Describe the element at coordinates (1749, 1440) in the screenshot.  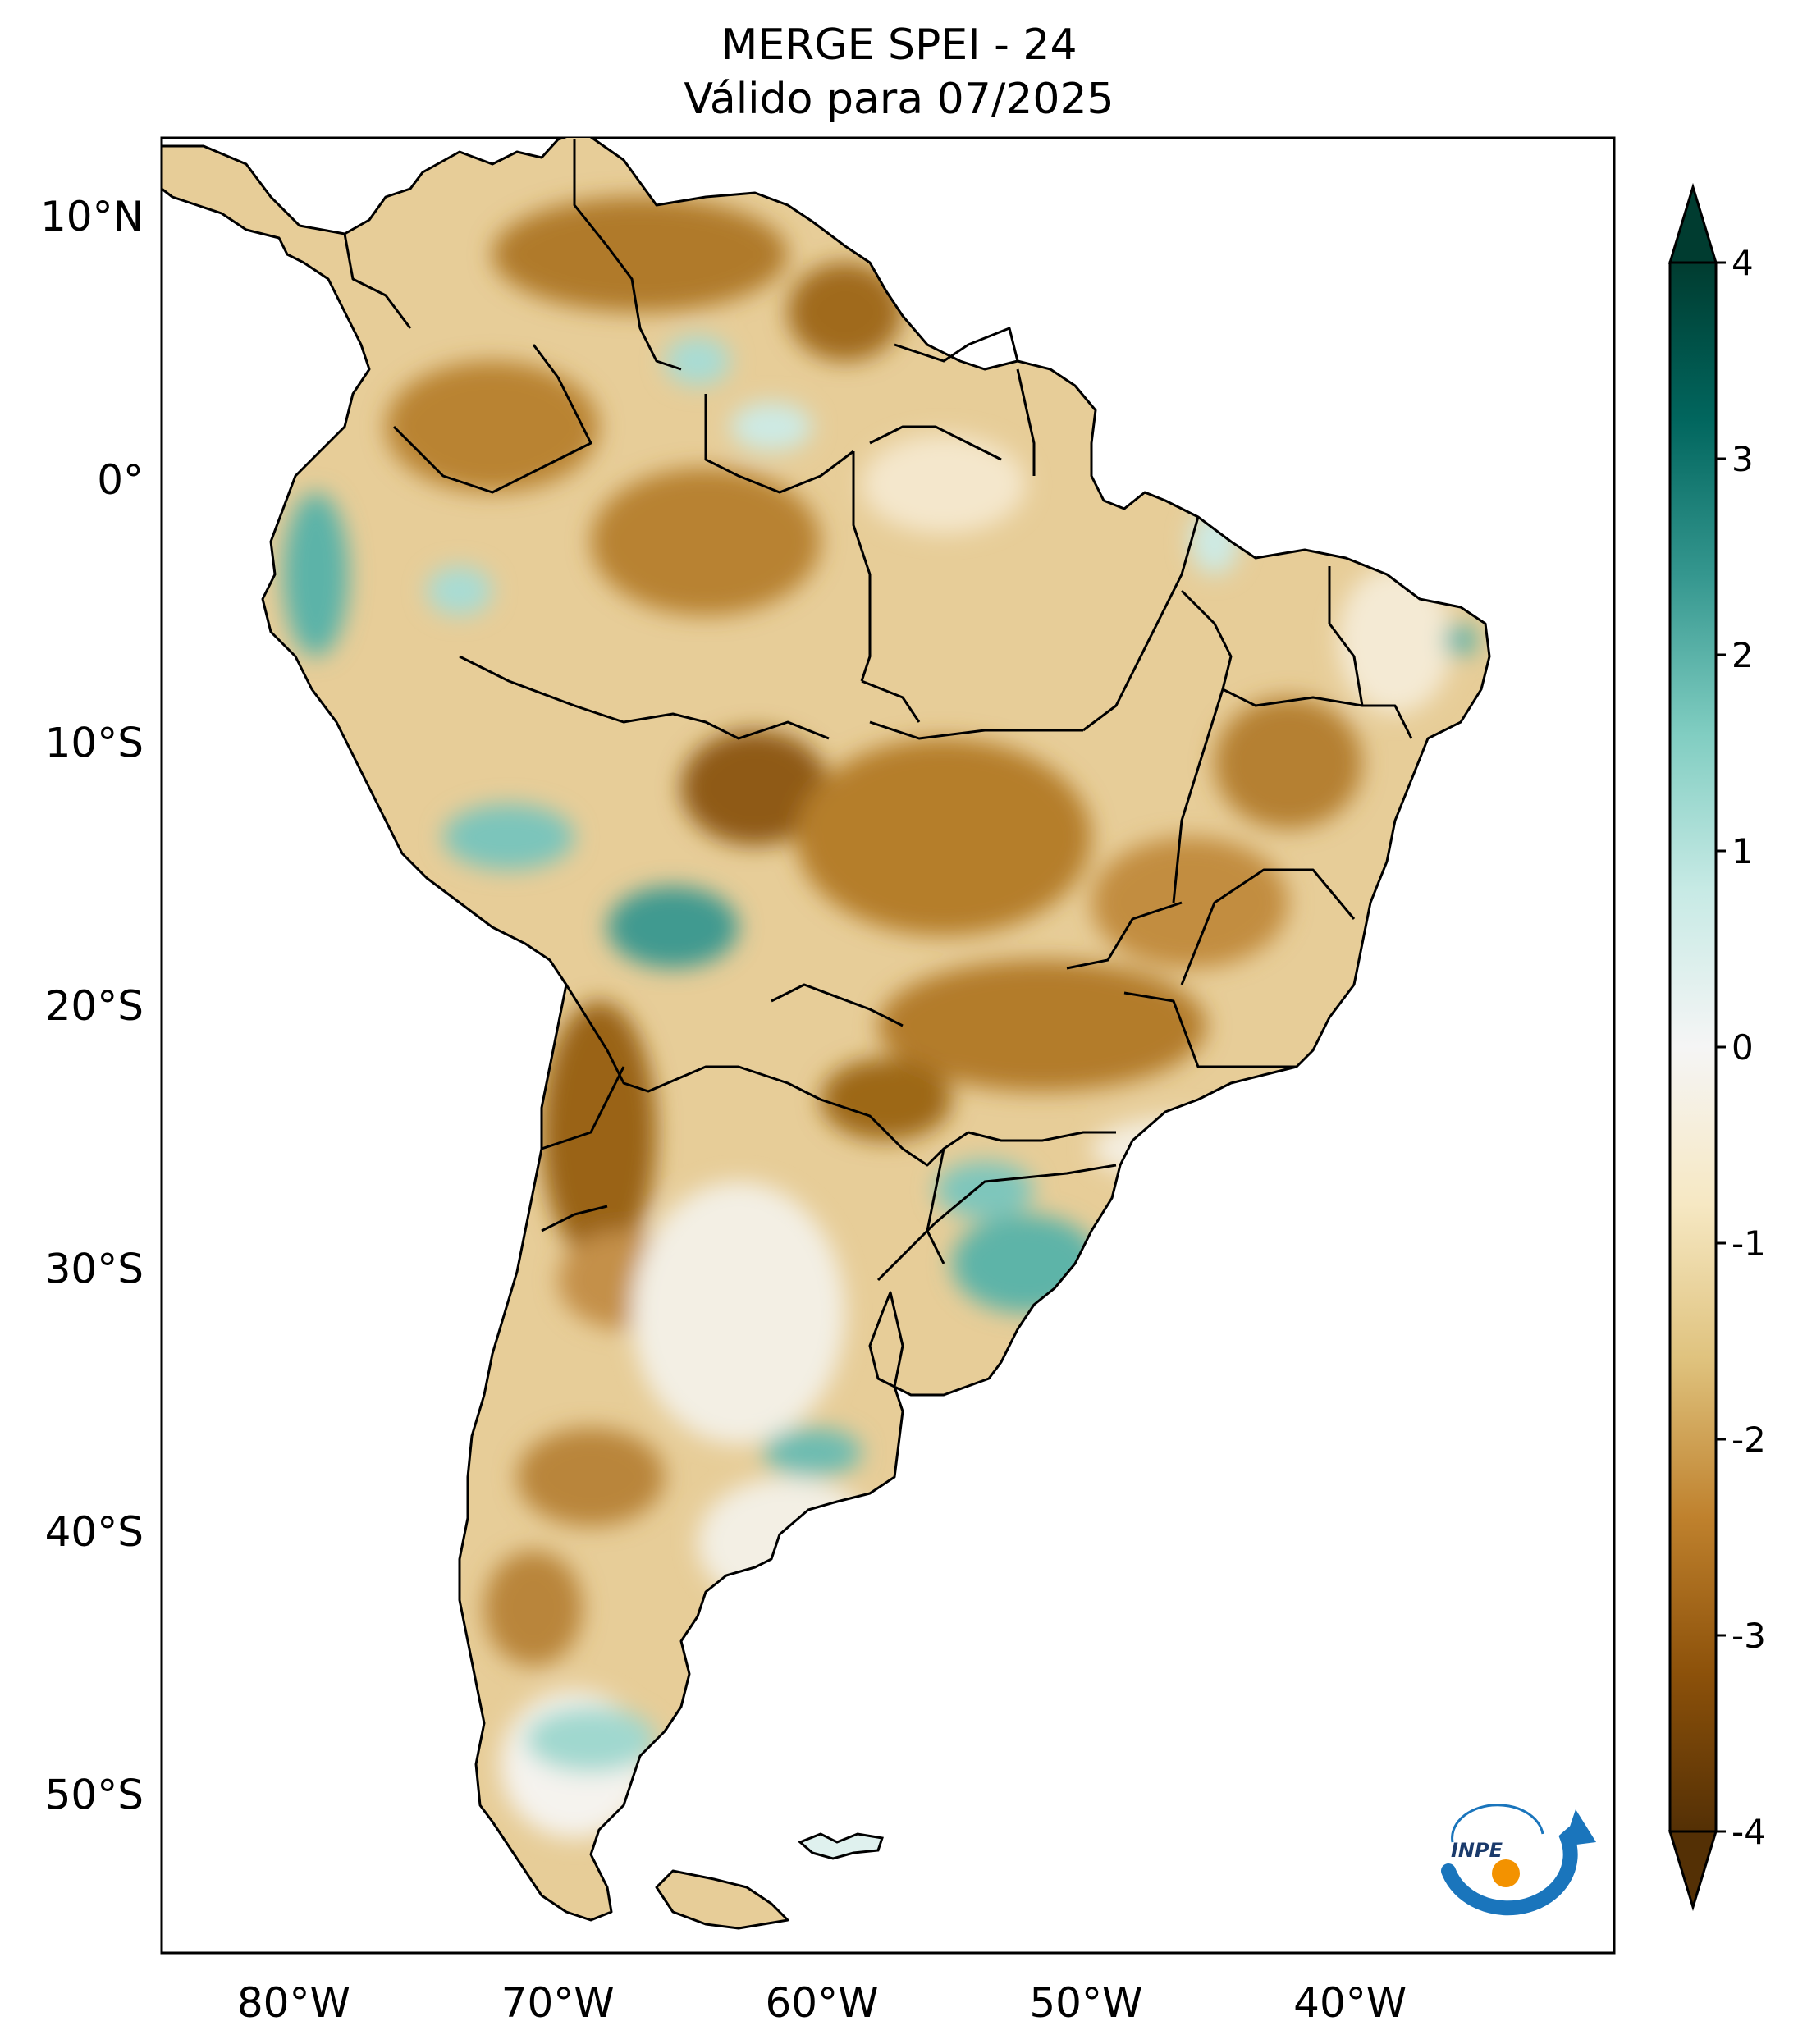
I see `colorbar-tick-label: -2` at that location.